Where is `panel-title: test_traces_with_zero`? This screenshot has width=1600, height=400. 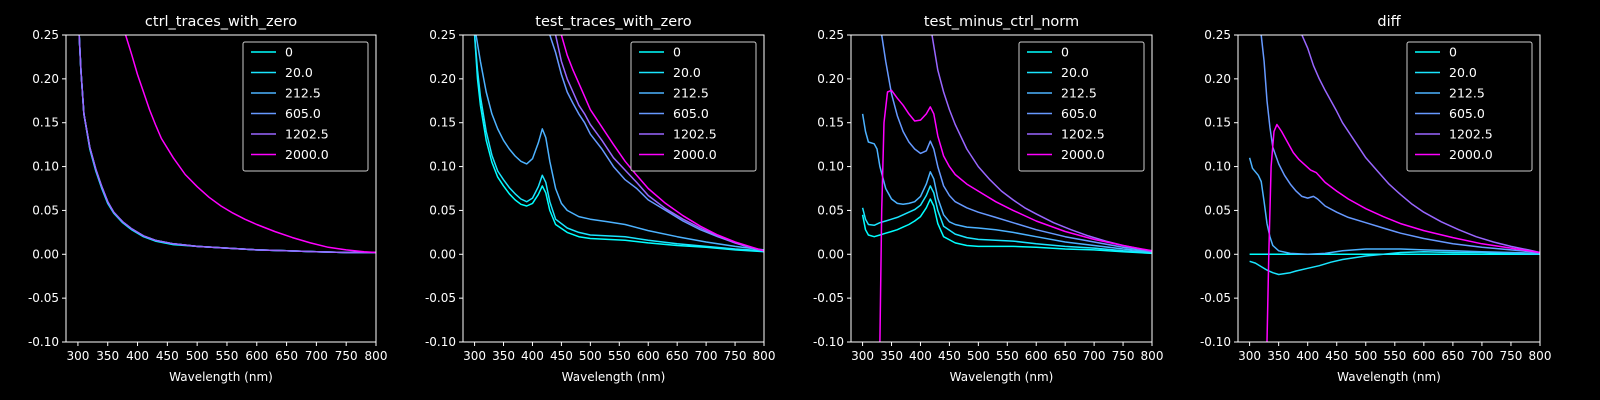 panel-title: test_traces_with_zero is located at coordinates (613, 22).